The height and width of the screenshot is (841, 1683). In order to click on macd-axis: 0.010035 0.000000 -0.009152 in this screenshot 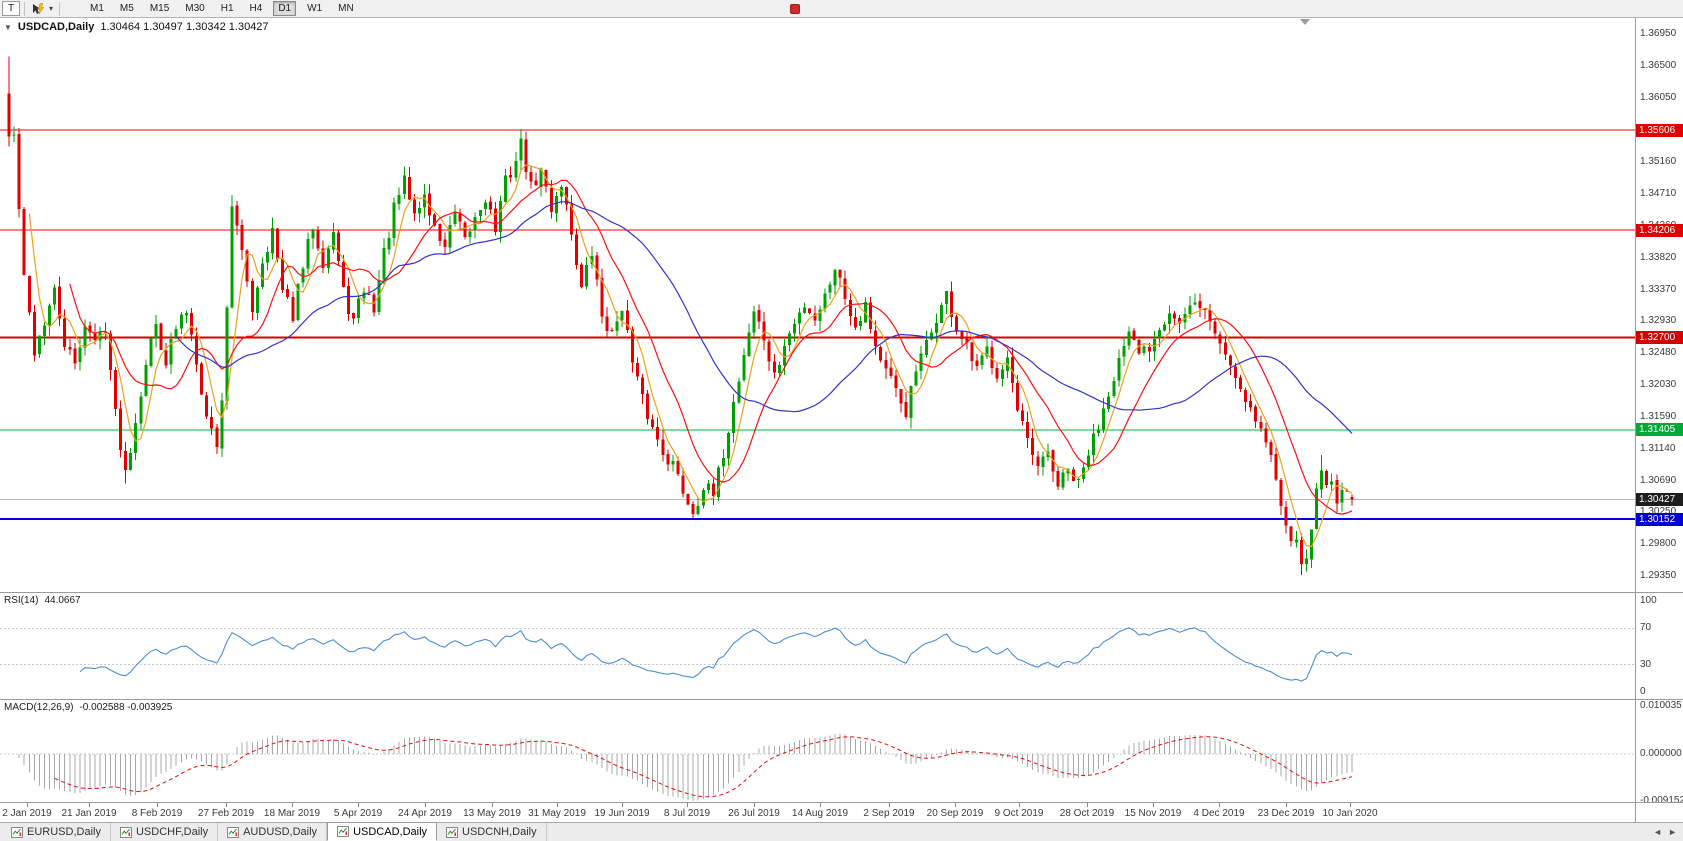, I will do `click(1659, 751)`.